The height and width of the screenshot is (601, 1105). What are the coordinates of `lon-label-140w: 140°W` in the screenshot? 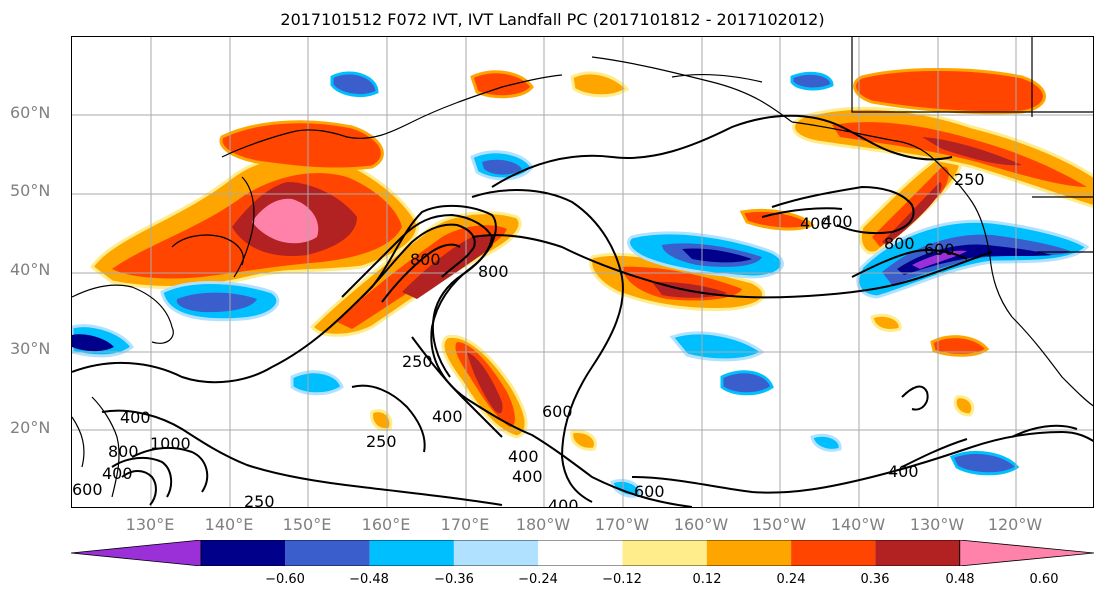 It's located at (858, 524).